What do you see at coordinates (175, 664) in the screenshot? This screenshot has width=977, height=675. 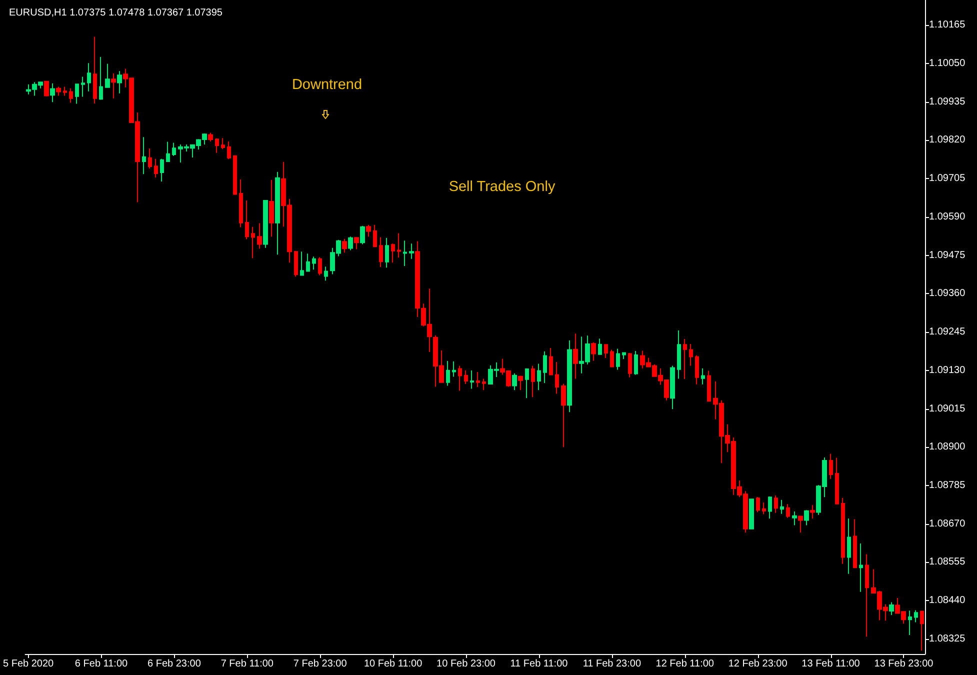 I see `x-tick-label: 6 Feb 23:00` at bounding box center [175, 664].